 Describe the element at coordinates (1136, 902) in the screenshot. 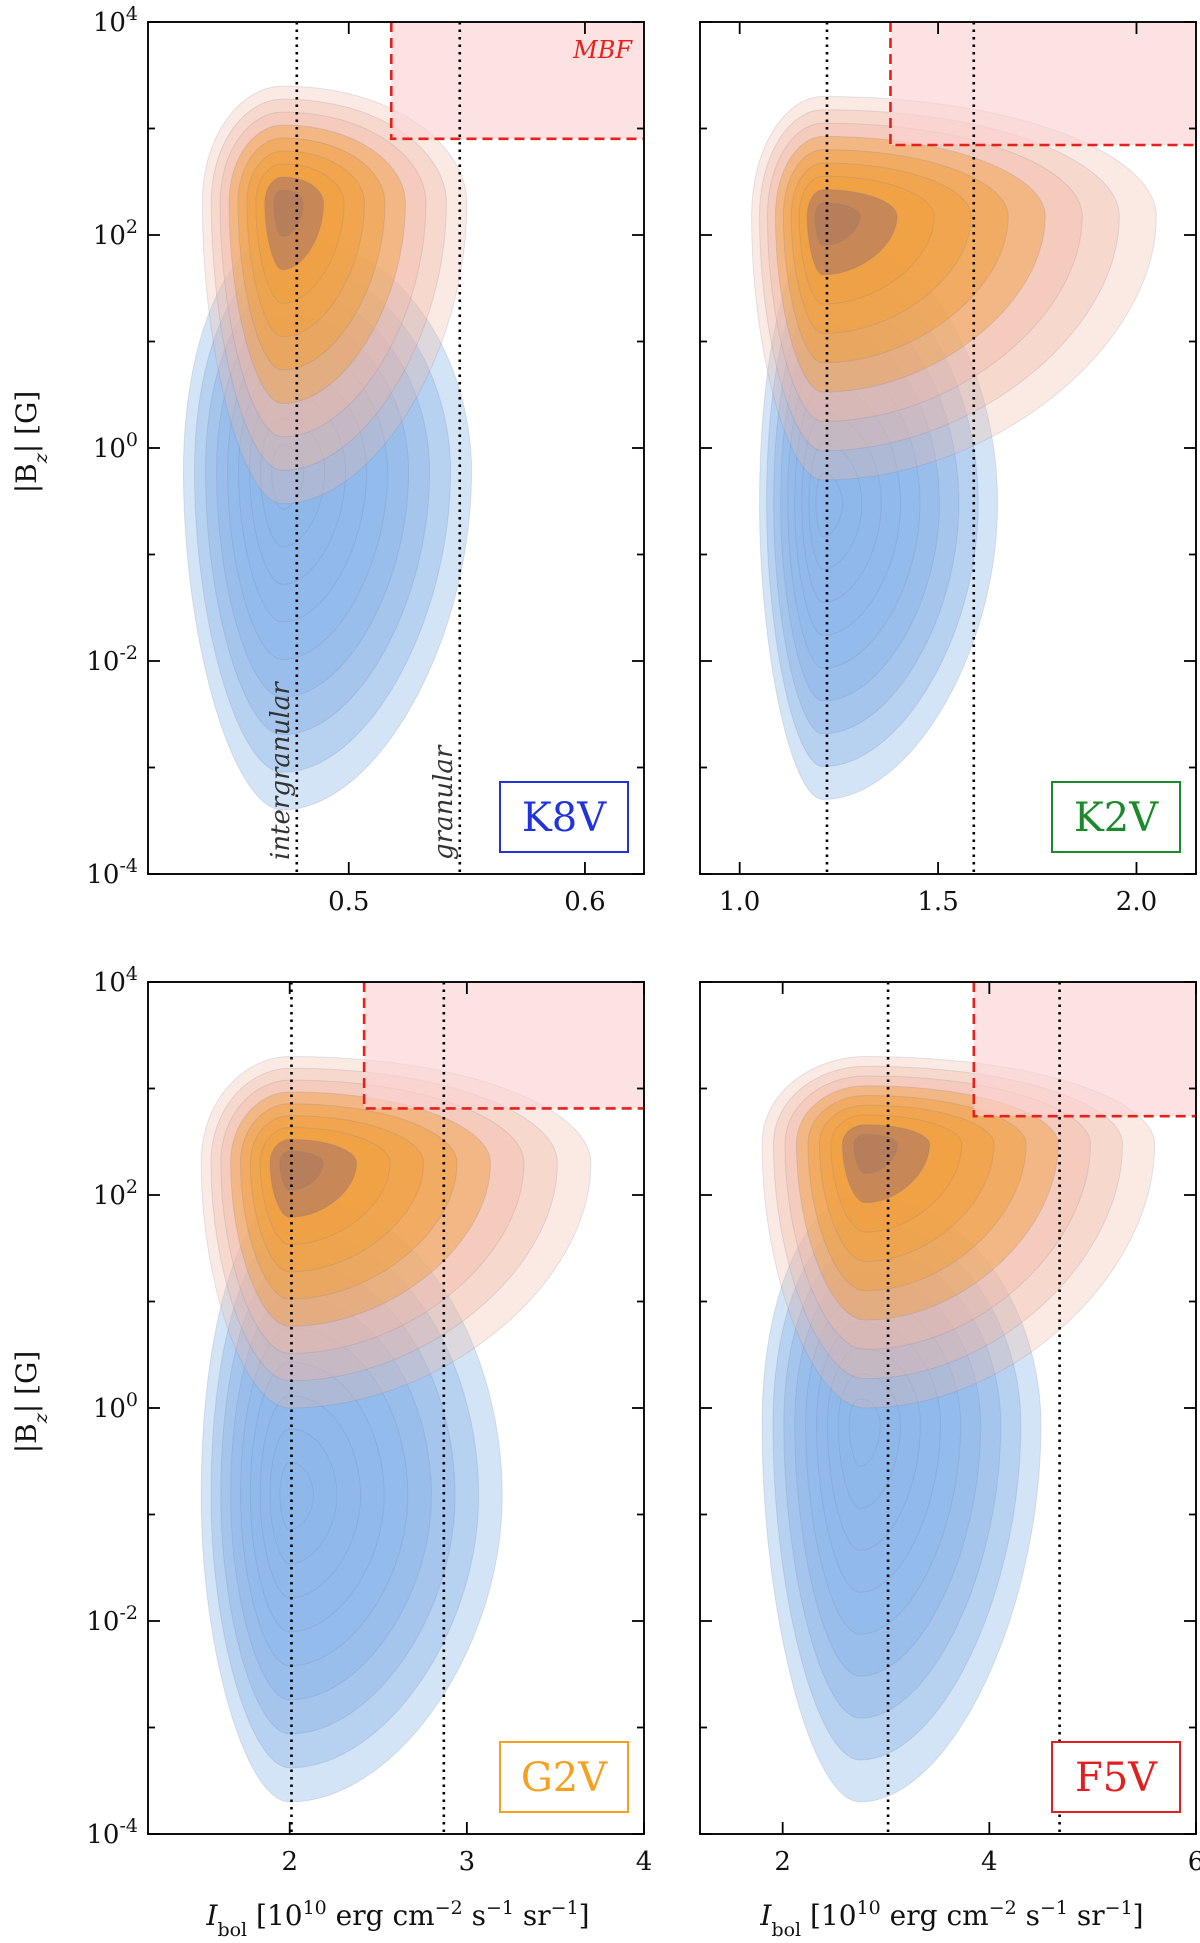

I see `x-tick-label: 2.0` at that location.